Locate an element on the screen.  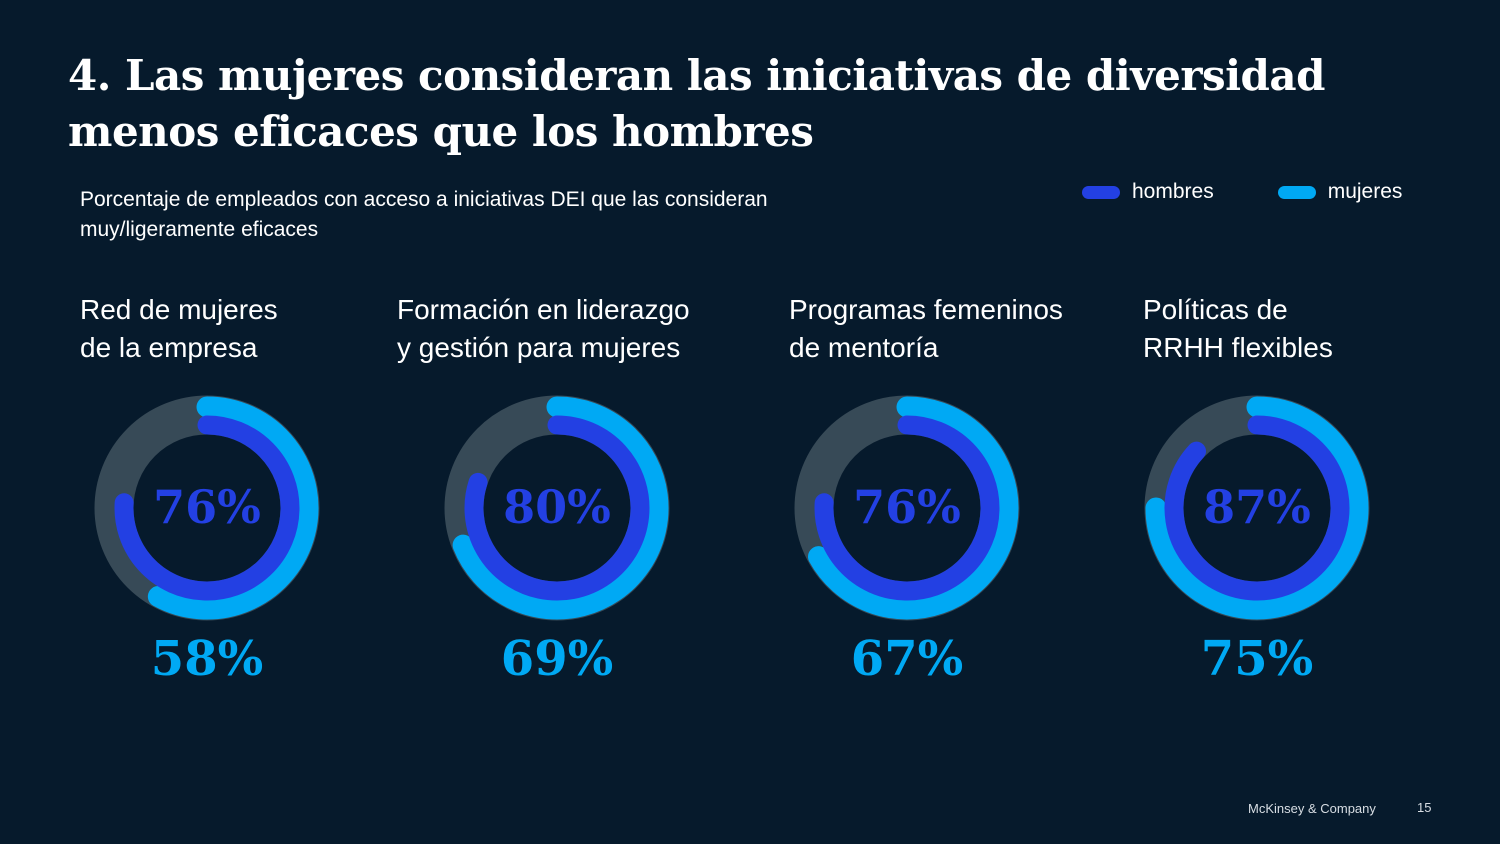
value-label-hombres: 87% is located at coordinates (1257, 507).